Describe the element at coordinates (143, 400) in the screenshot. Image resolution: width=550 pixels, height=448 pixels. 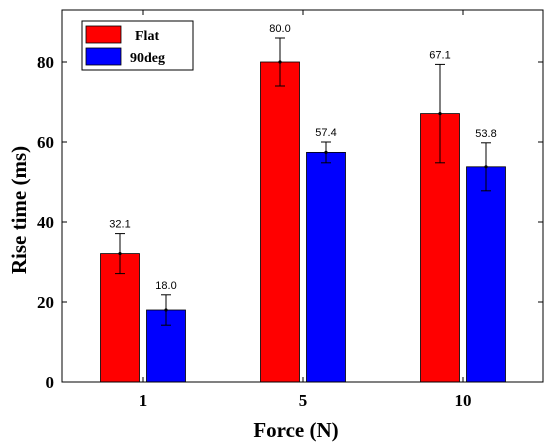
I see `x-tick-label: 1` at that location.